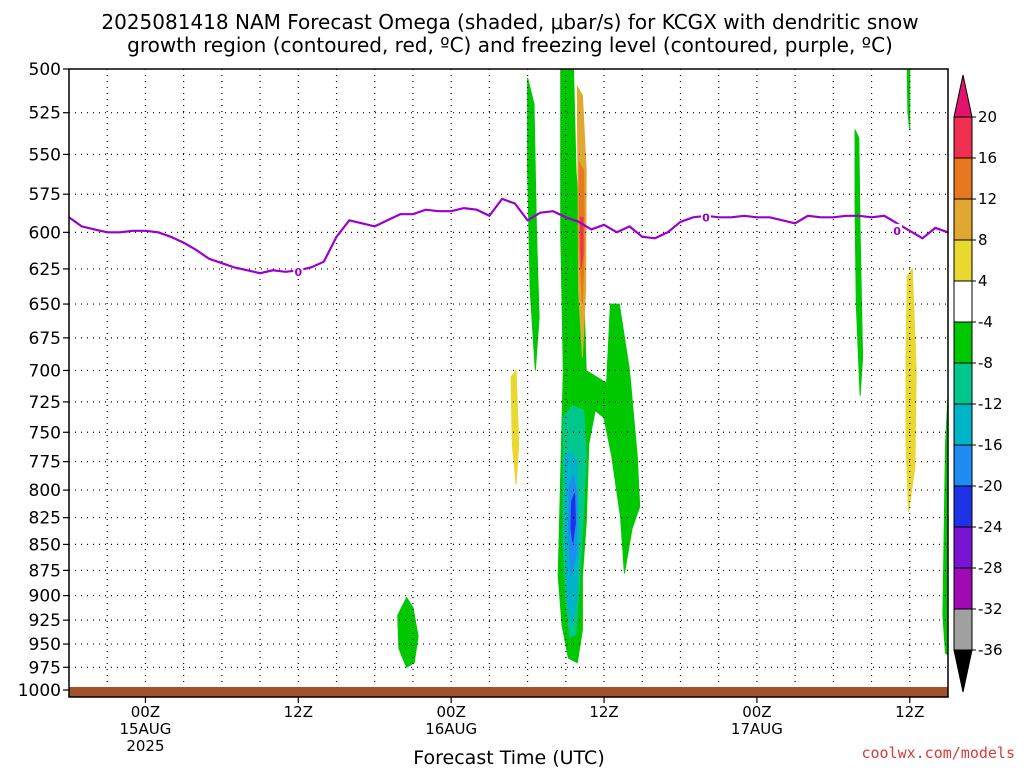 The width and height of the screenshot is (1024, 768). What do you see at coordinates (45, 195) in the screenshot?
I see `y-tick-label: 575` at bounding box center [45, 195].